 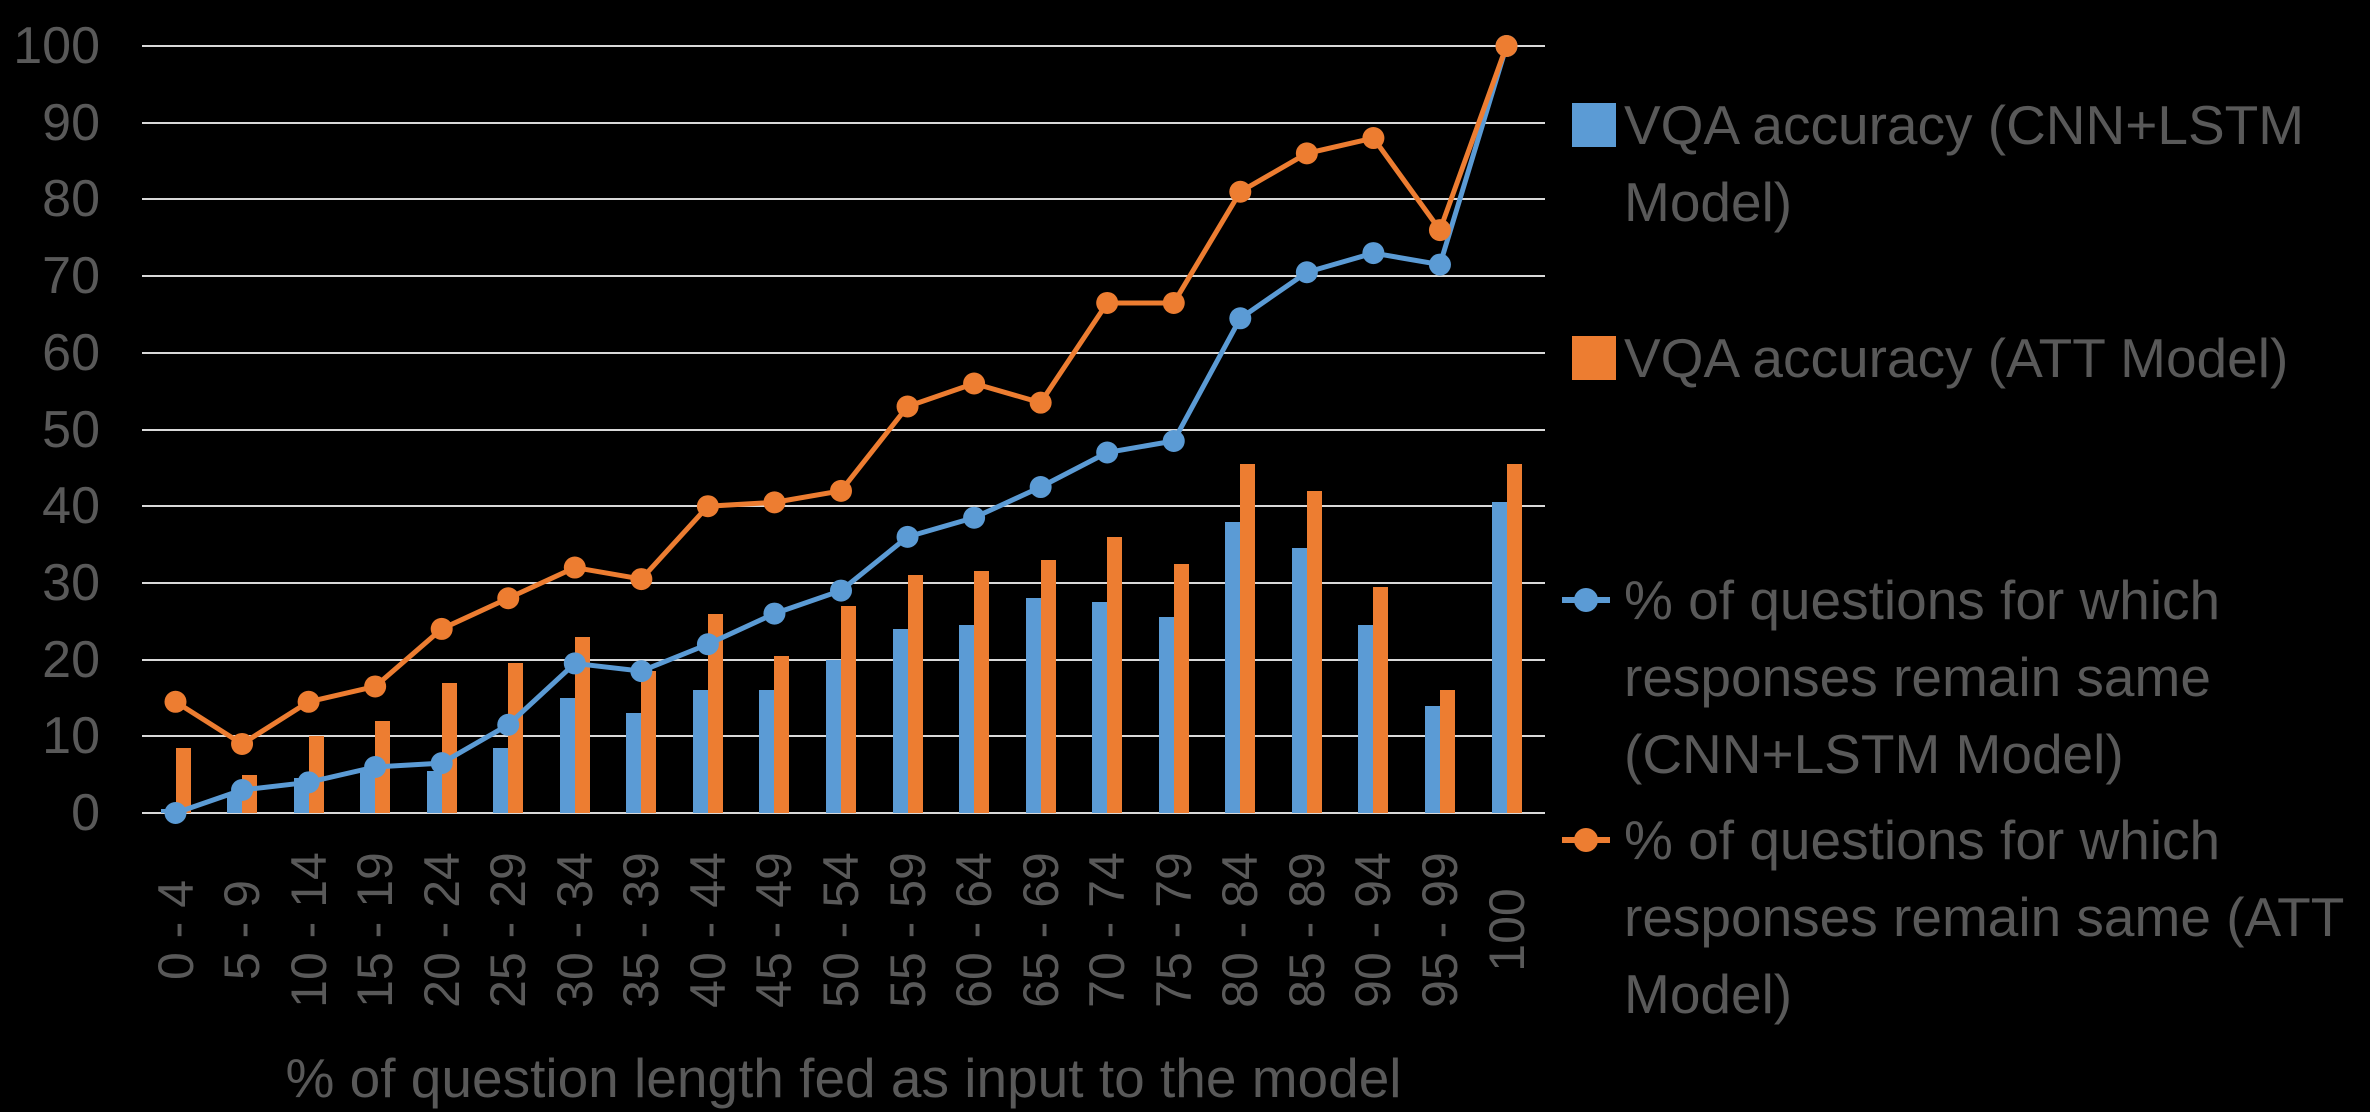 What do you see at coordinates (641, 930) in the screenshot?
I see `x-axis-category-label: 35 - 39` at bounding box center [641, 930].